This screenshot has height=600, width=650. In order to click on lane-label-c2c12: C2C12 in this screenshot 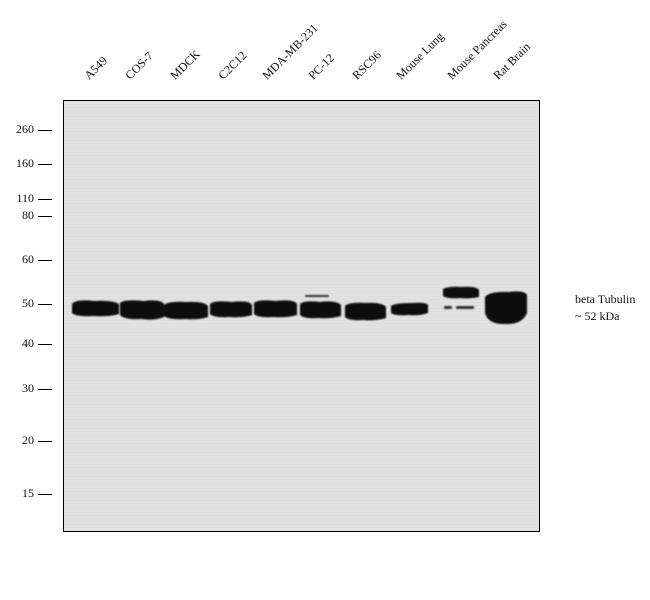, I will do `click(232, 65)`.